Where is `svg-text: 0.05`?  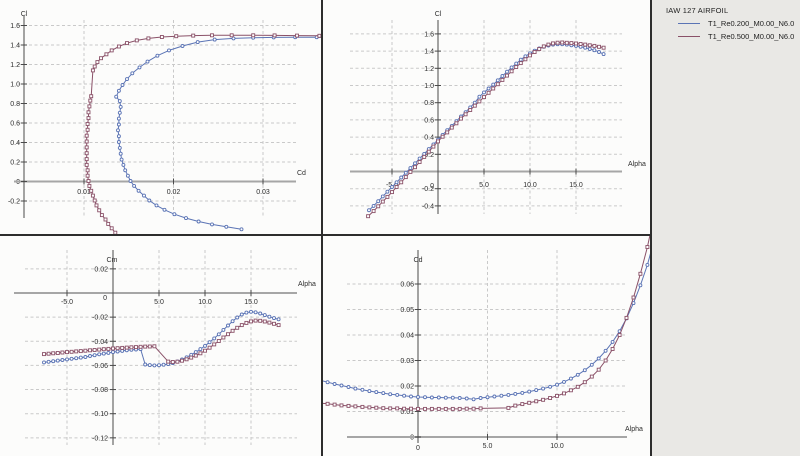 svg-text: 0.05 is located at coordinates (407, 310).